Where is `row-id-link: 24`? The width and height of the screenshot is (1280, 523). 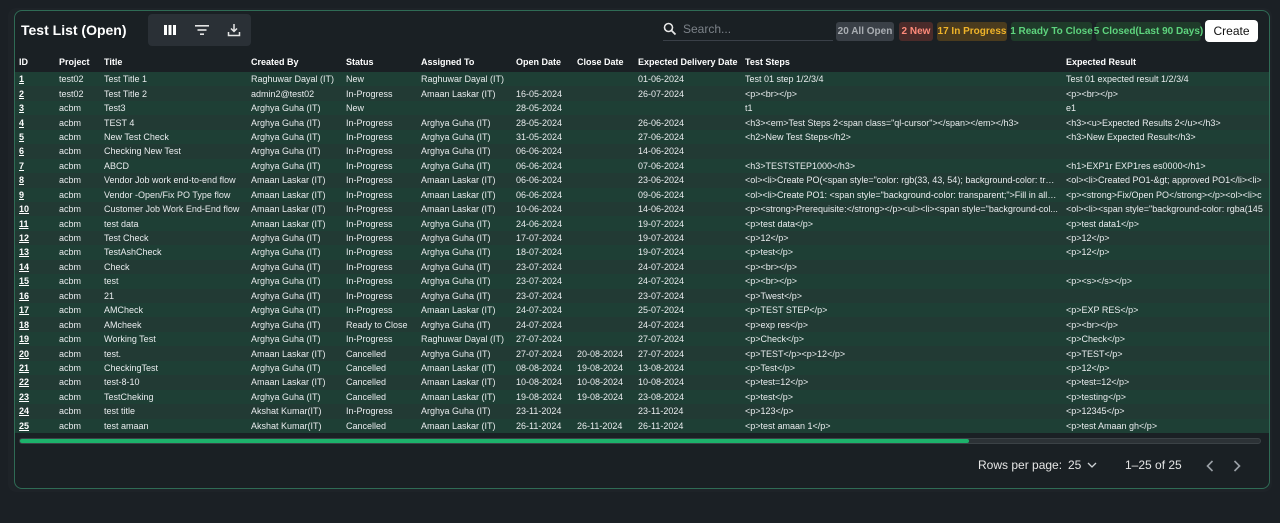
row-id-link: 24 is located at coordinates (35, 411).